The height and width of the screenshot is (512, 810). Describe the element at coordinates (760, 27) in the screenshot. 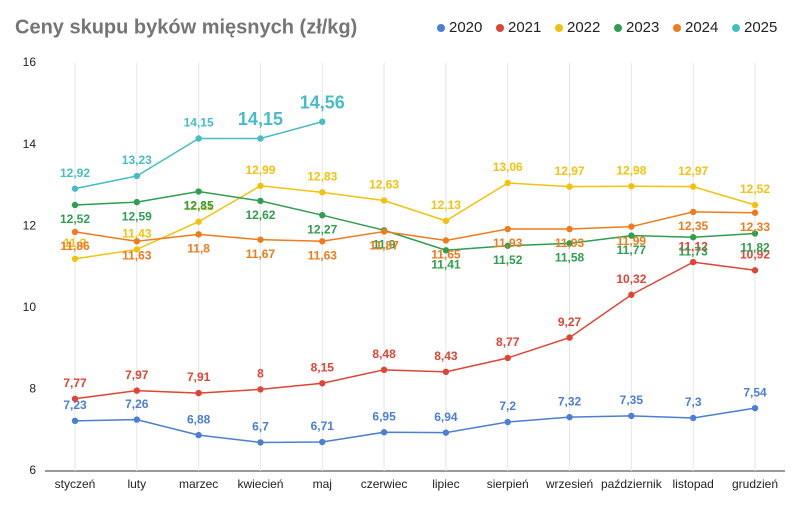

I see `legend-label: 2025` at that location.